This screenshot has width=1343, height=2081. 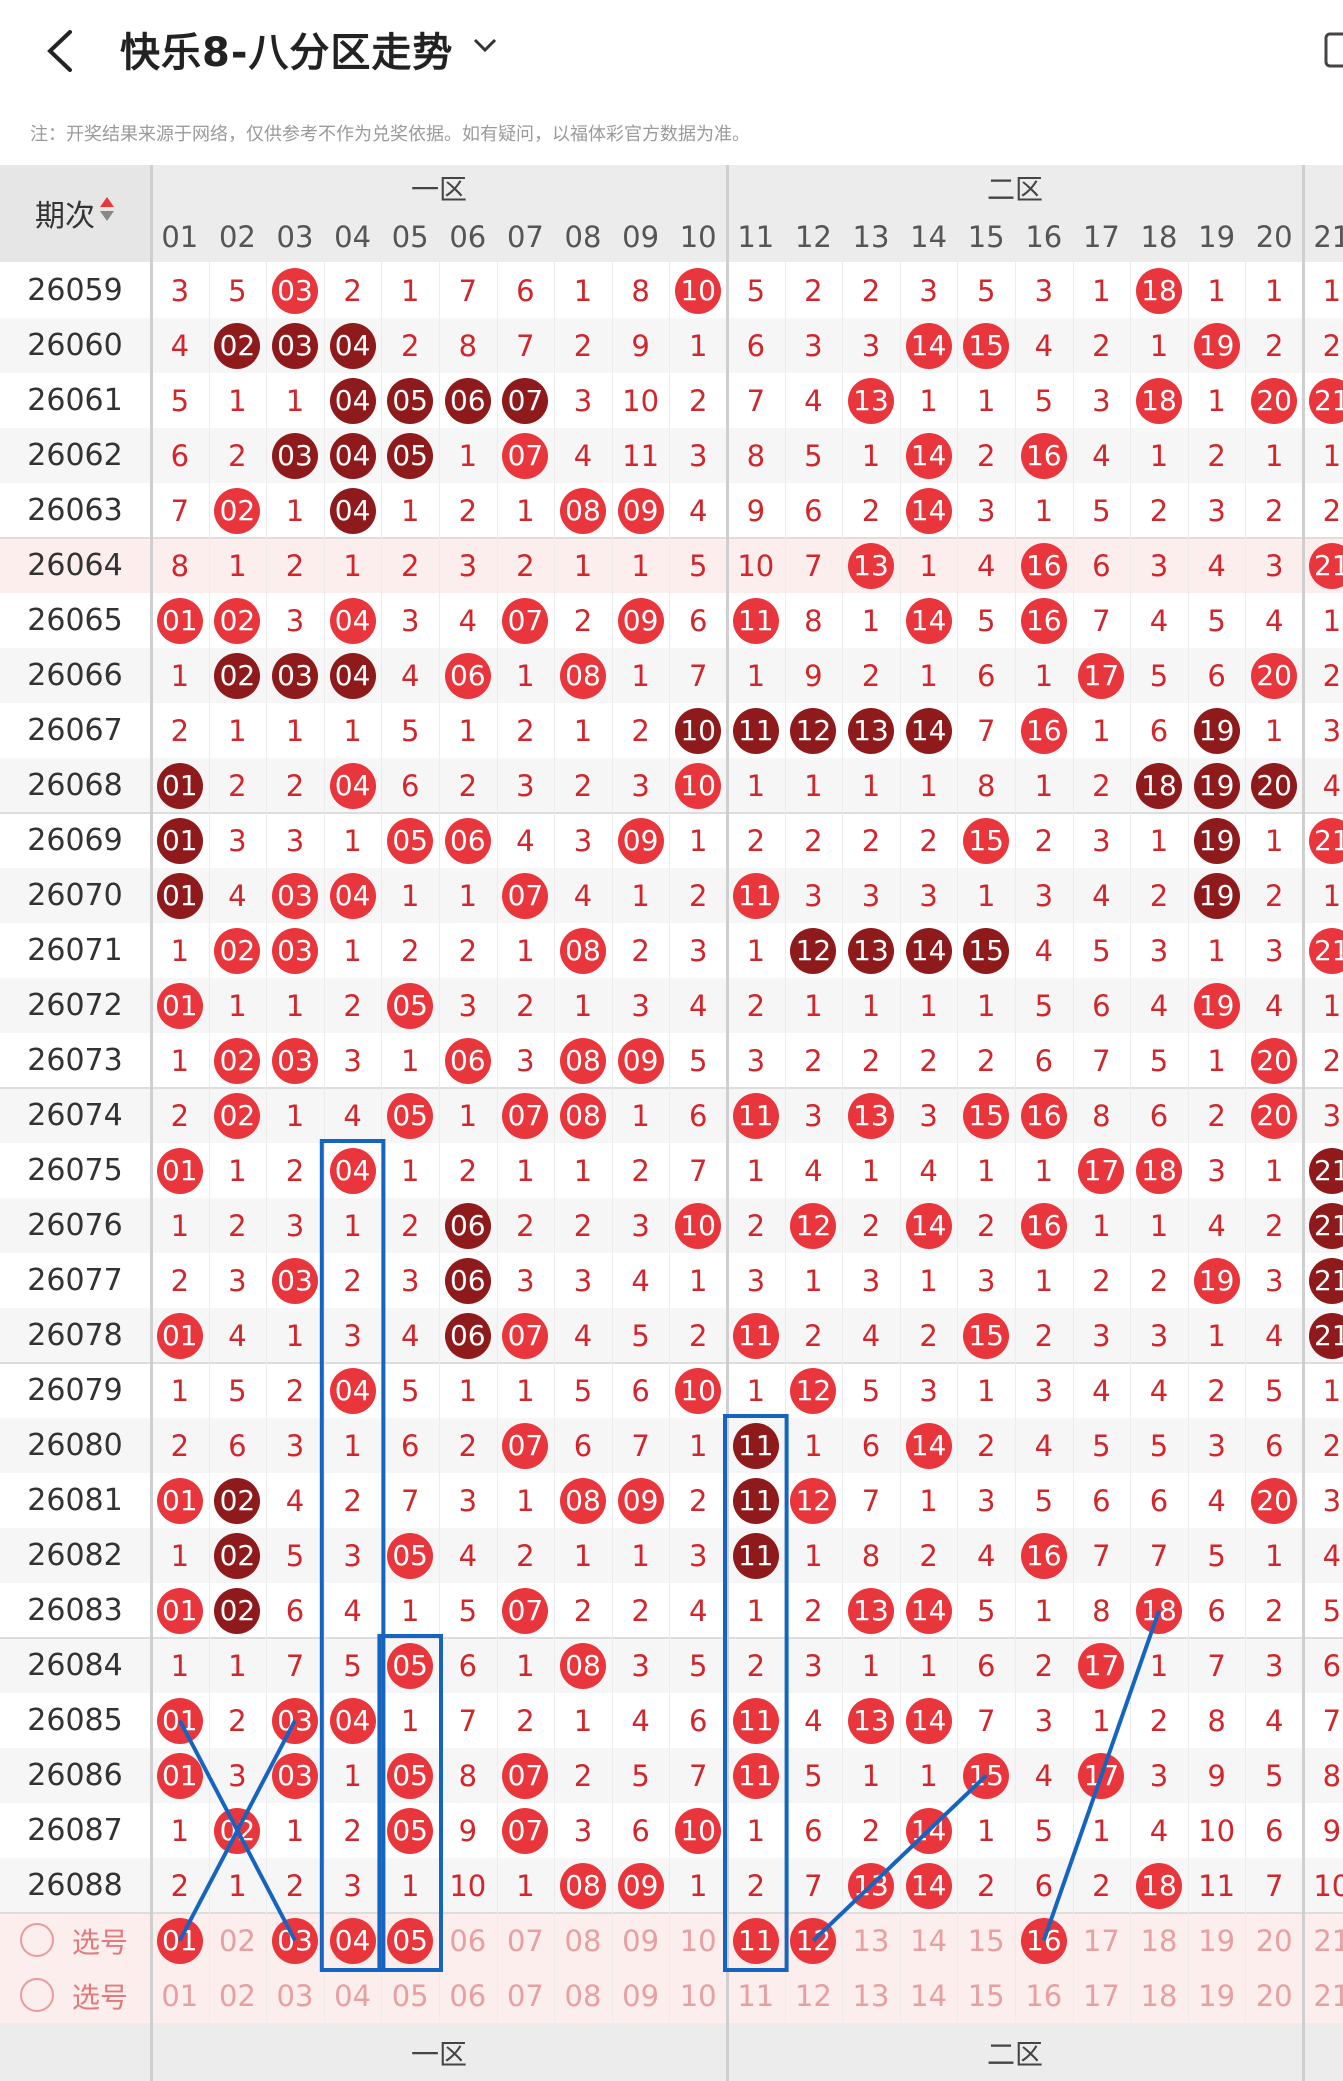 What do you see at coordinates (755, 1940) in the screenshot?
I see `picked-ball: 11` at bounding box center [755, 1940].